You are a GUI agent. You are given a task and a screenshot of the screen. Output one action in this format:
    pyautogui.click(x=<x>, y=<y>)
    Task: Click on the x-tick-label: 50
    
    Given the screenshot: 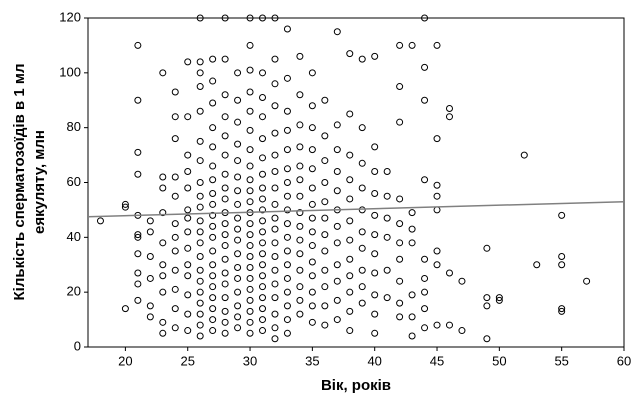 What is the action you would take?
    pyautogui.click(x=499, y=360)
    